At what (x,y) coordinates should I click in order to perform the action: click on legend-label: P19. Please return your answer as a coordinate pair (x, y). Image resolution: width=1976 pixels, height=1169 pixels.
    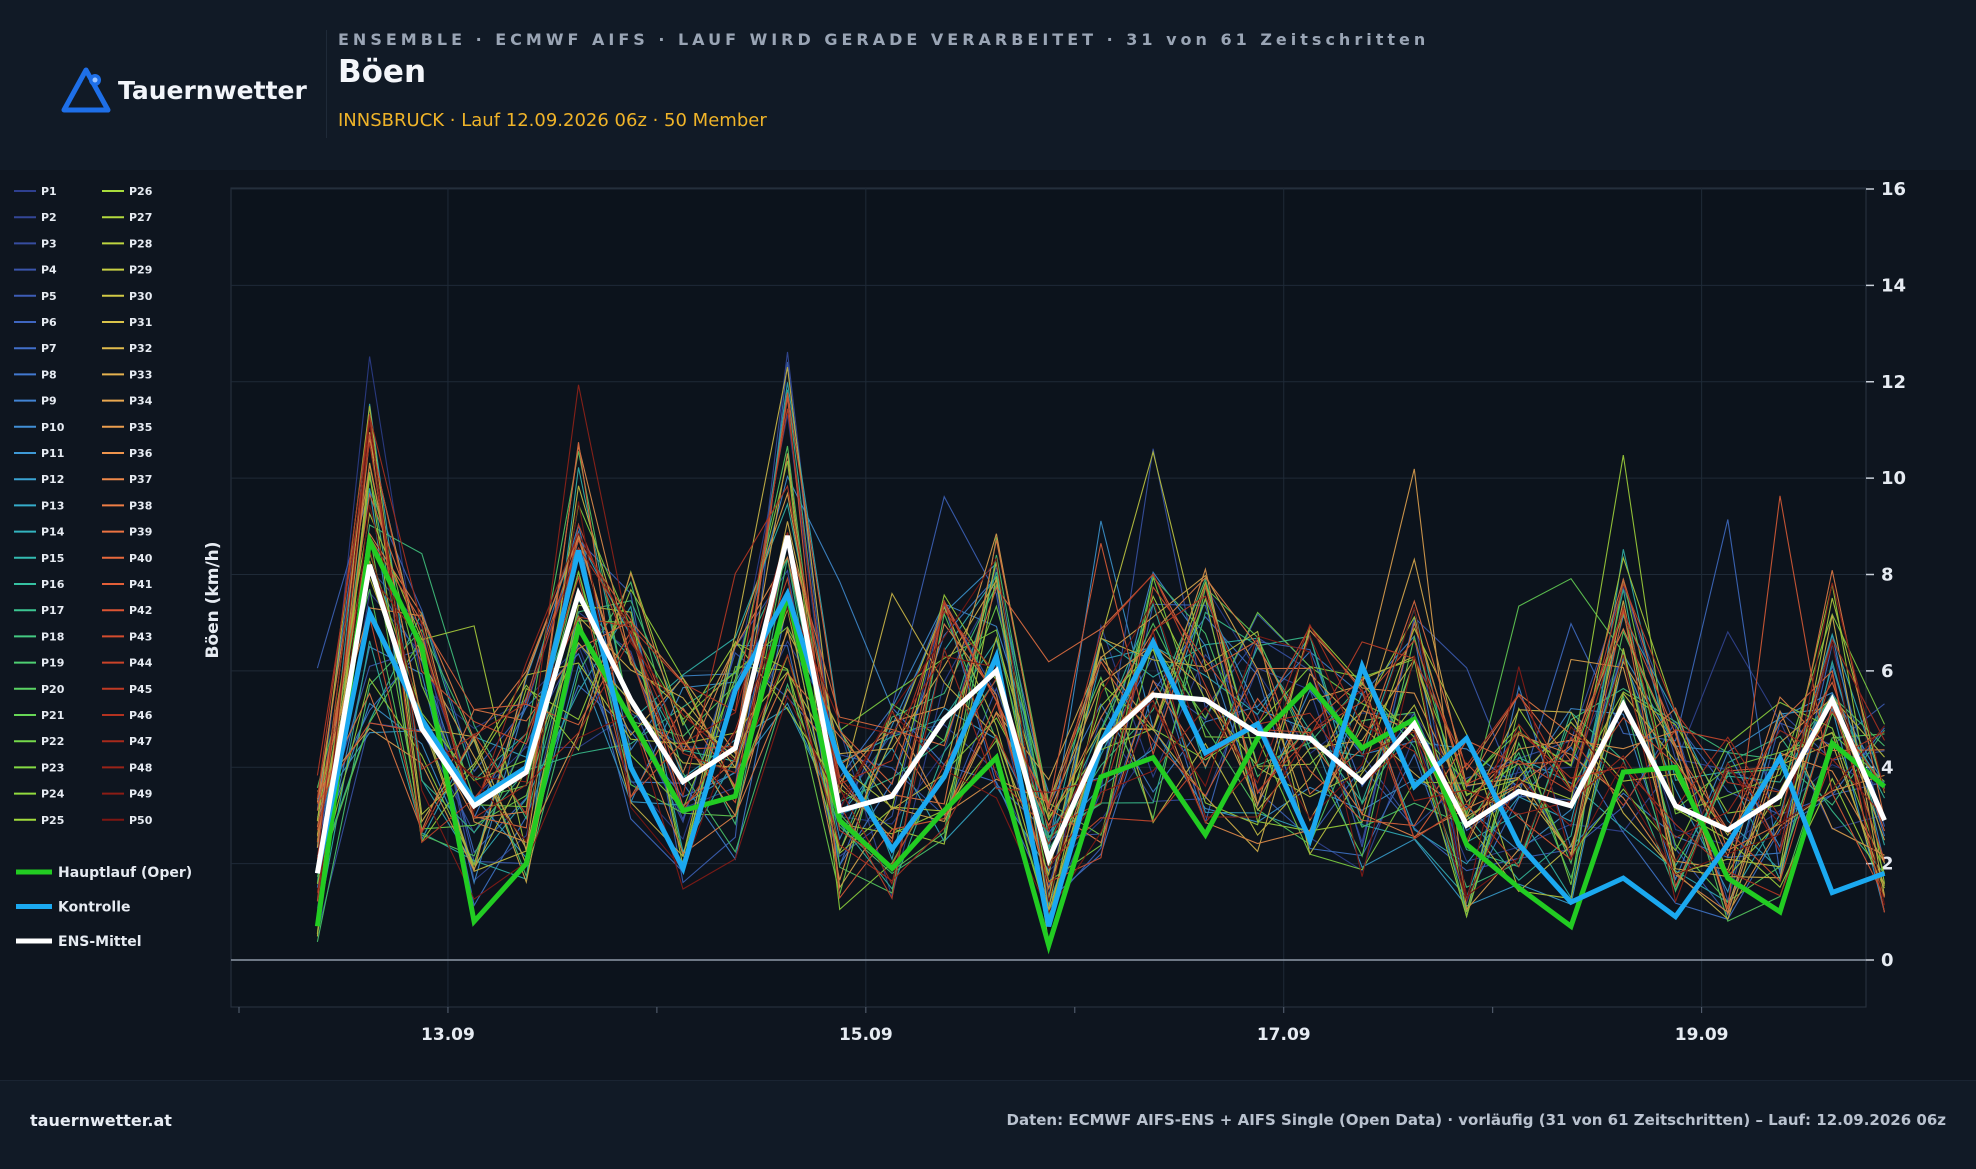
    Looking at the image, I should click on (52, 663).